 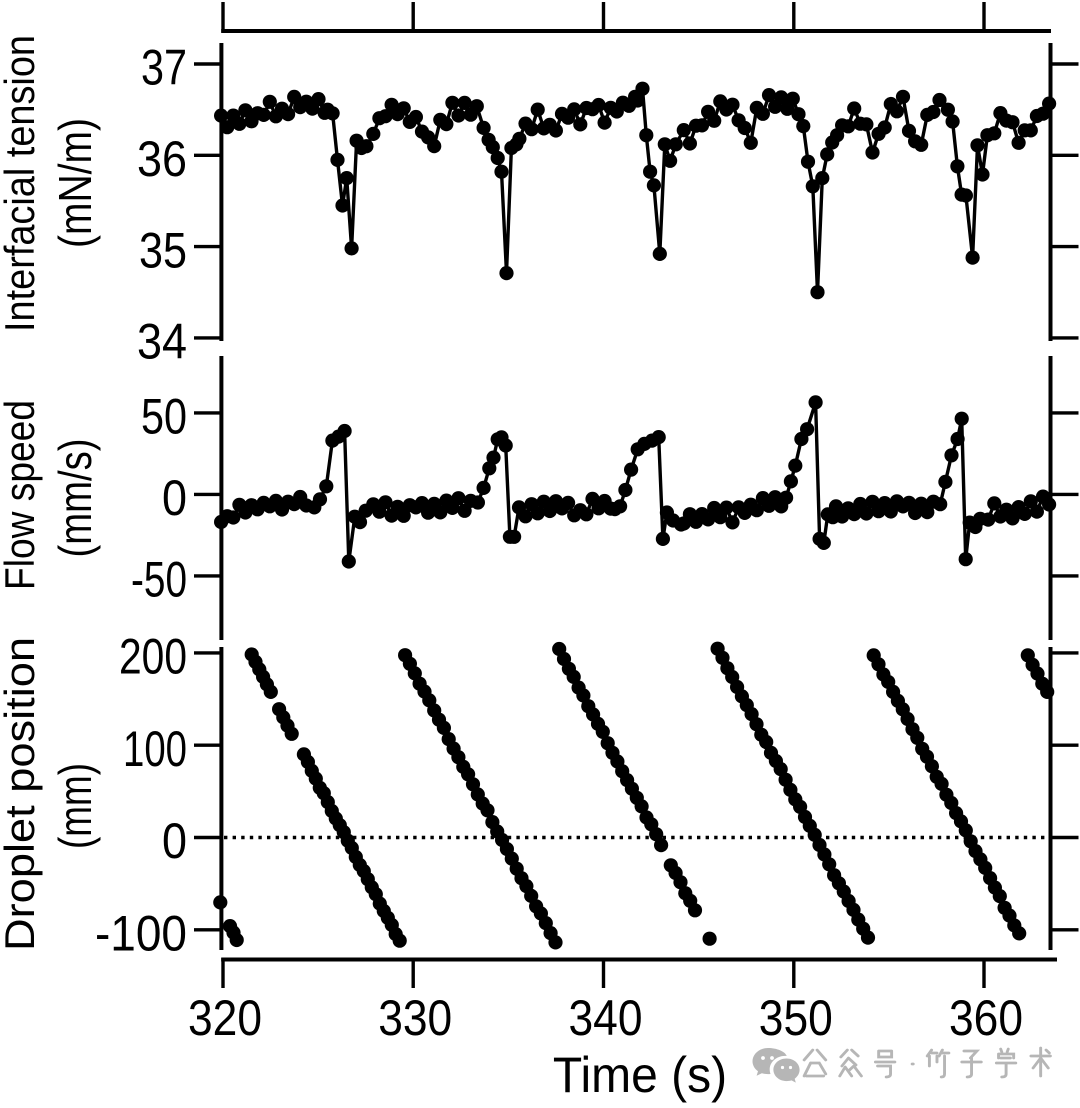 I want to click on svg-text: 360, so click(x=986, y=1018).